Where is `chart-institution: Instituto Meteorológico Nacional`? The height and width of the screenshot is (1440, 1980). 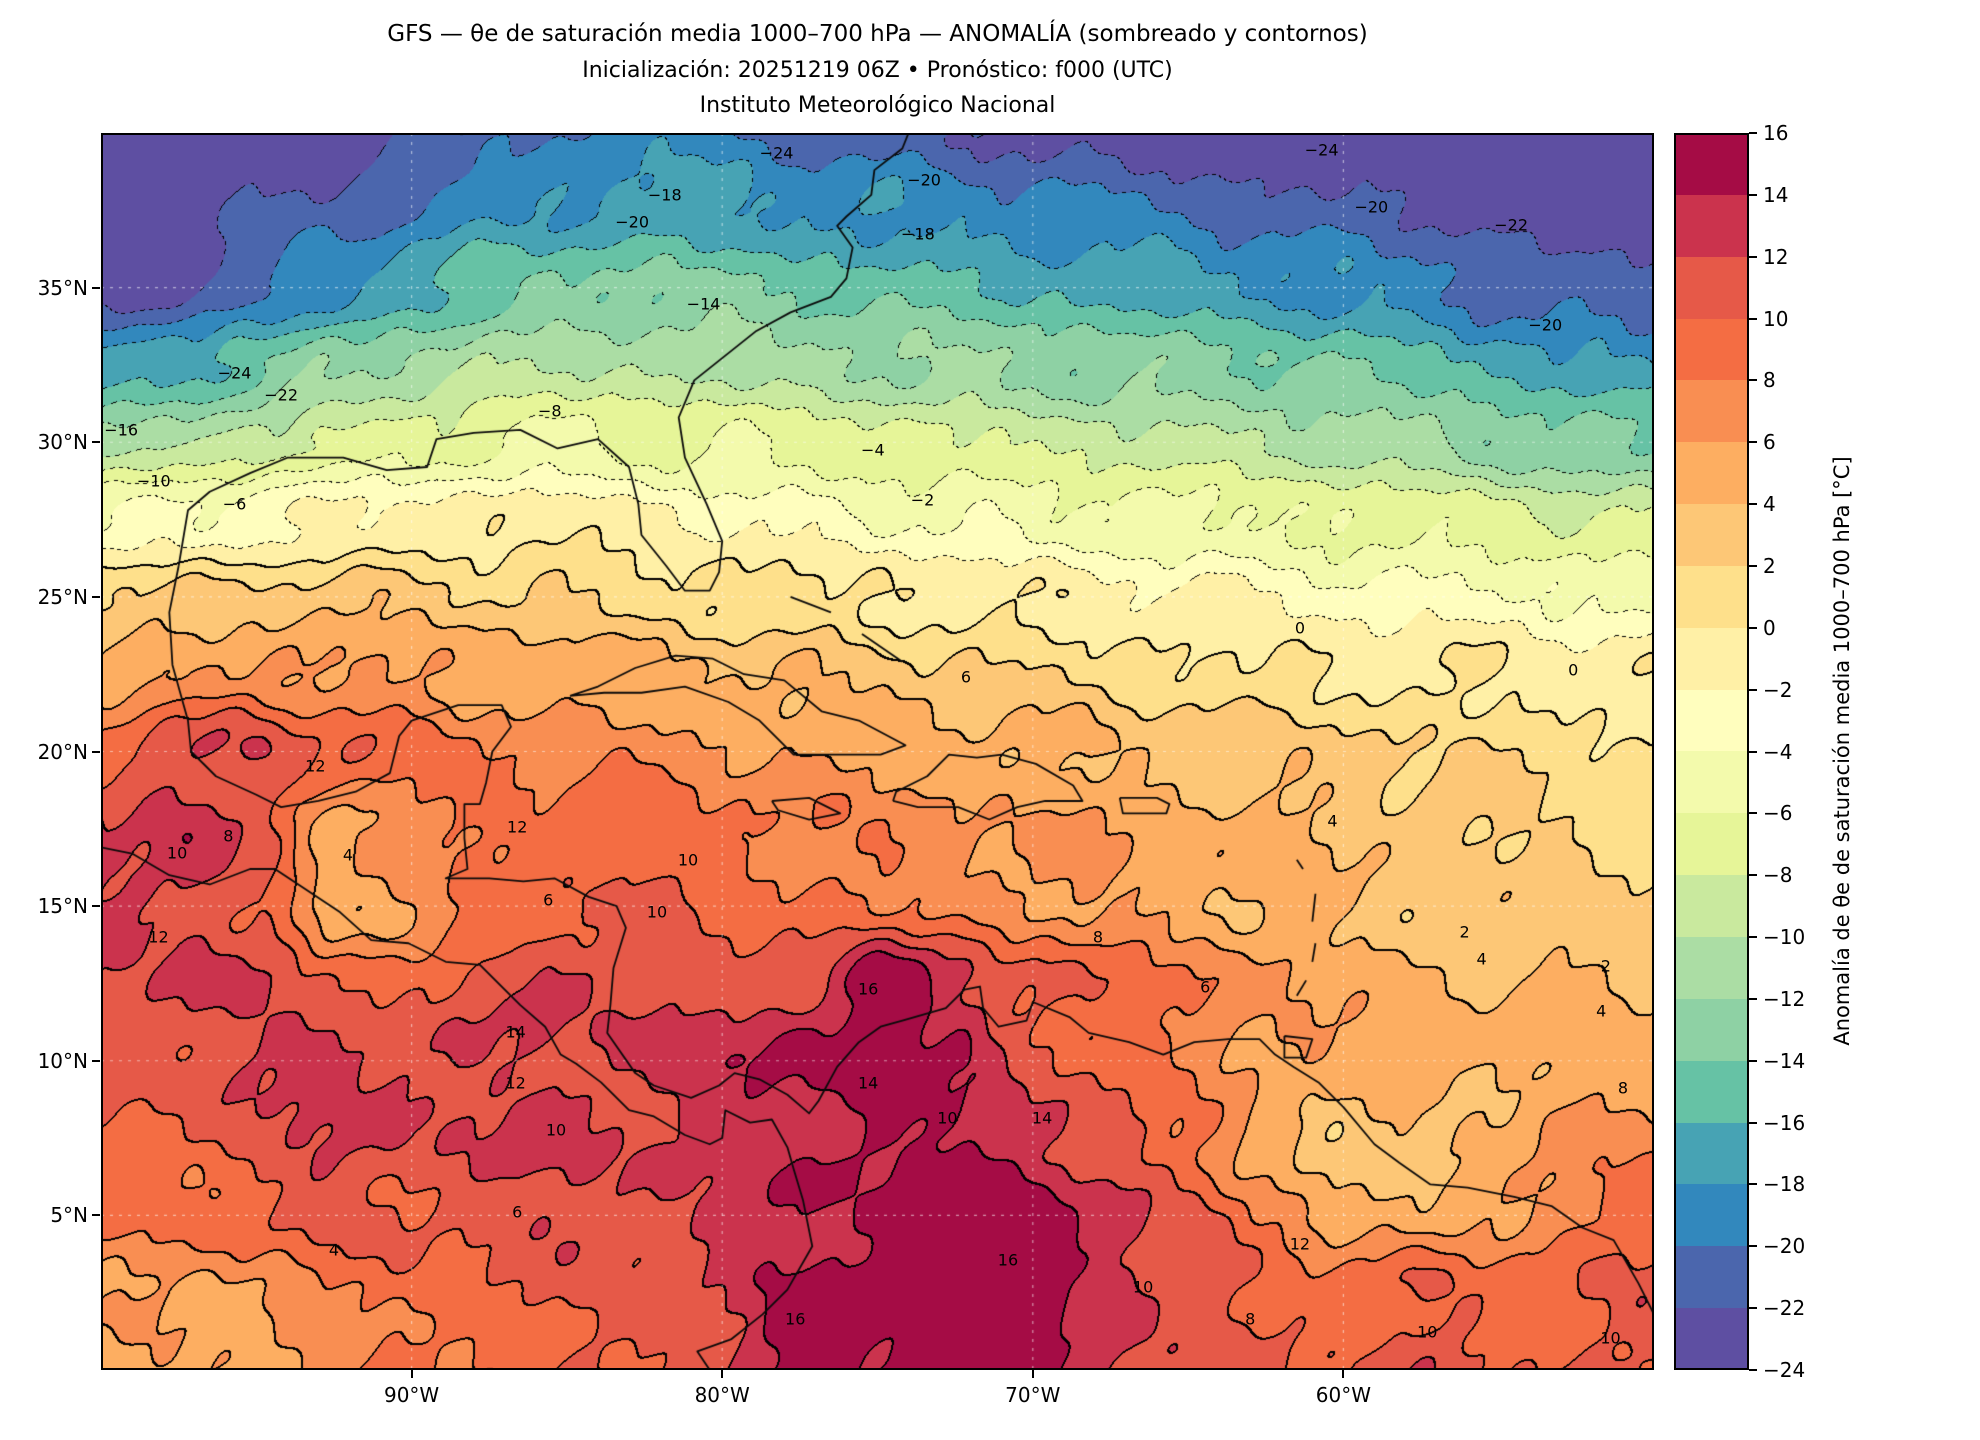 chart-institution: Instituto Meteorológico Nacional is located at coordinates (877, 105).